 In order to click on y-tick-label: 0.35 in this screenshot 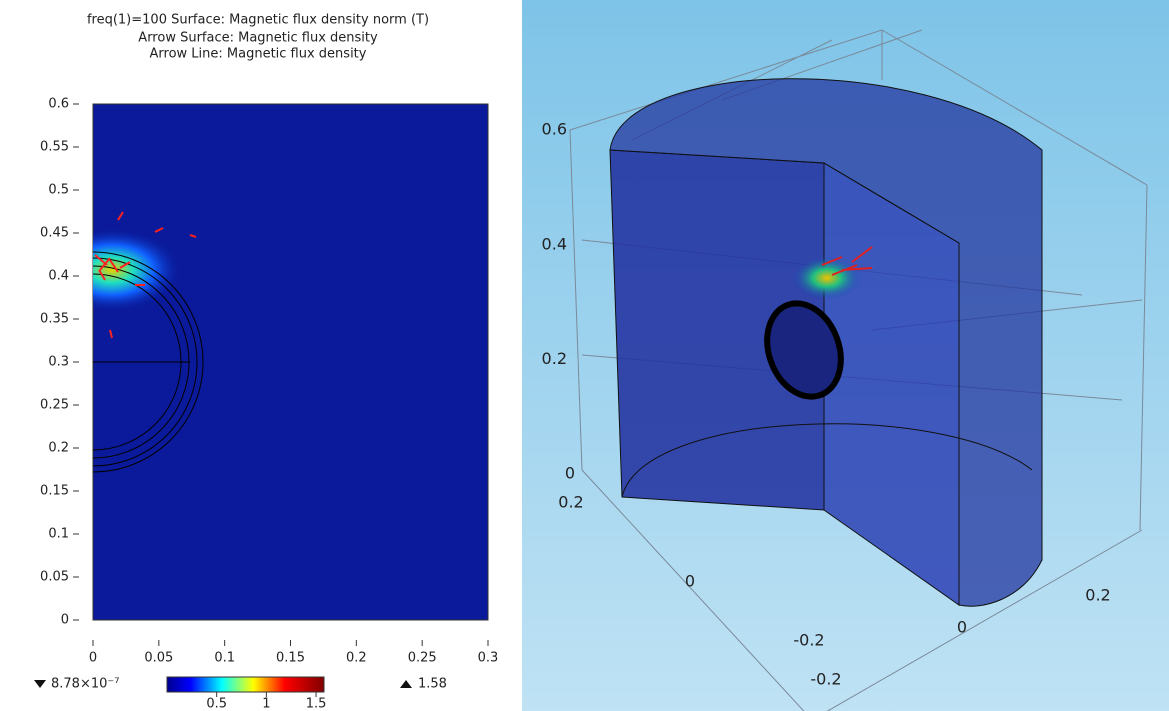, I will do `click(54, 319)`.